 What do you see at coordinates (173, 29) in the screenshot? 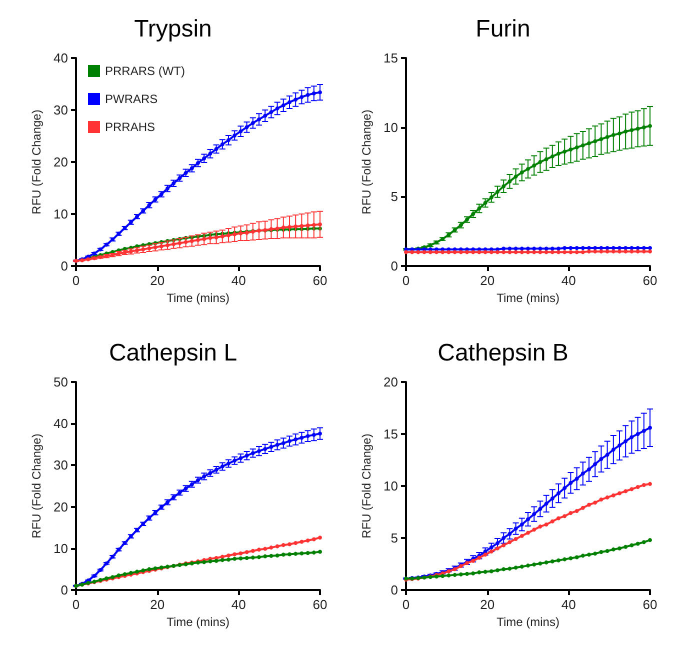
I see `chart-title: Trypsin` at bounding box center [173, 29].